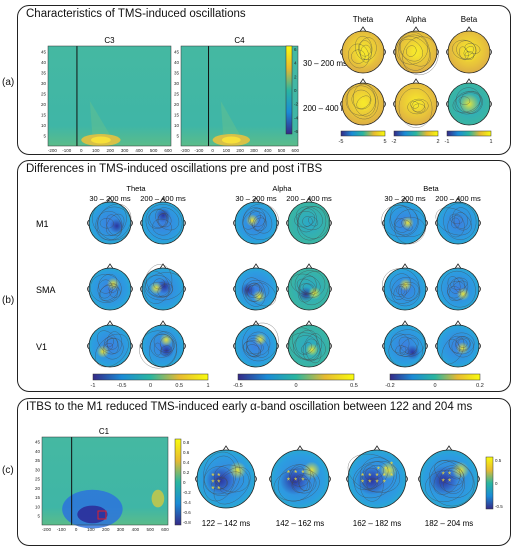 The width and height of the screenshot is (514, 550). What do you see at coordinates (240, 150) in the screenshot?
I see `x-tick-label: 200` at bounding box center [240, 150].